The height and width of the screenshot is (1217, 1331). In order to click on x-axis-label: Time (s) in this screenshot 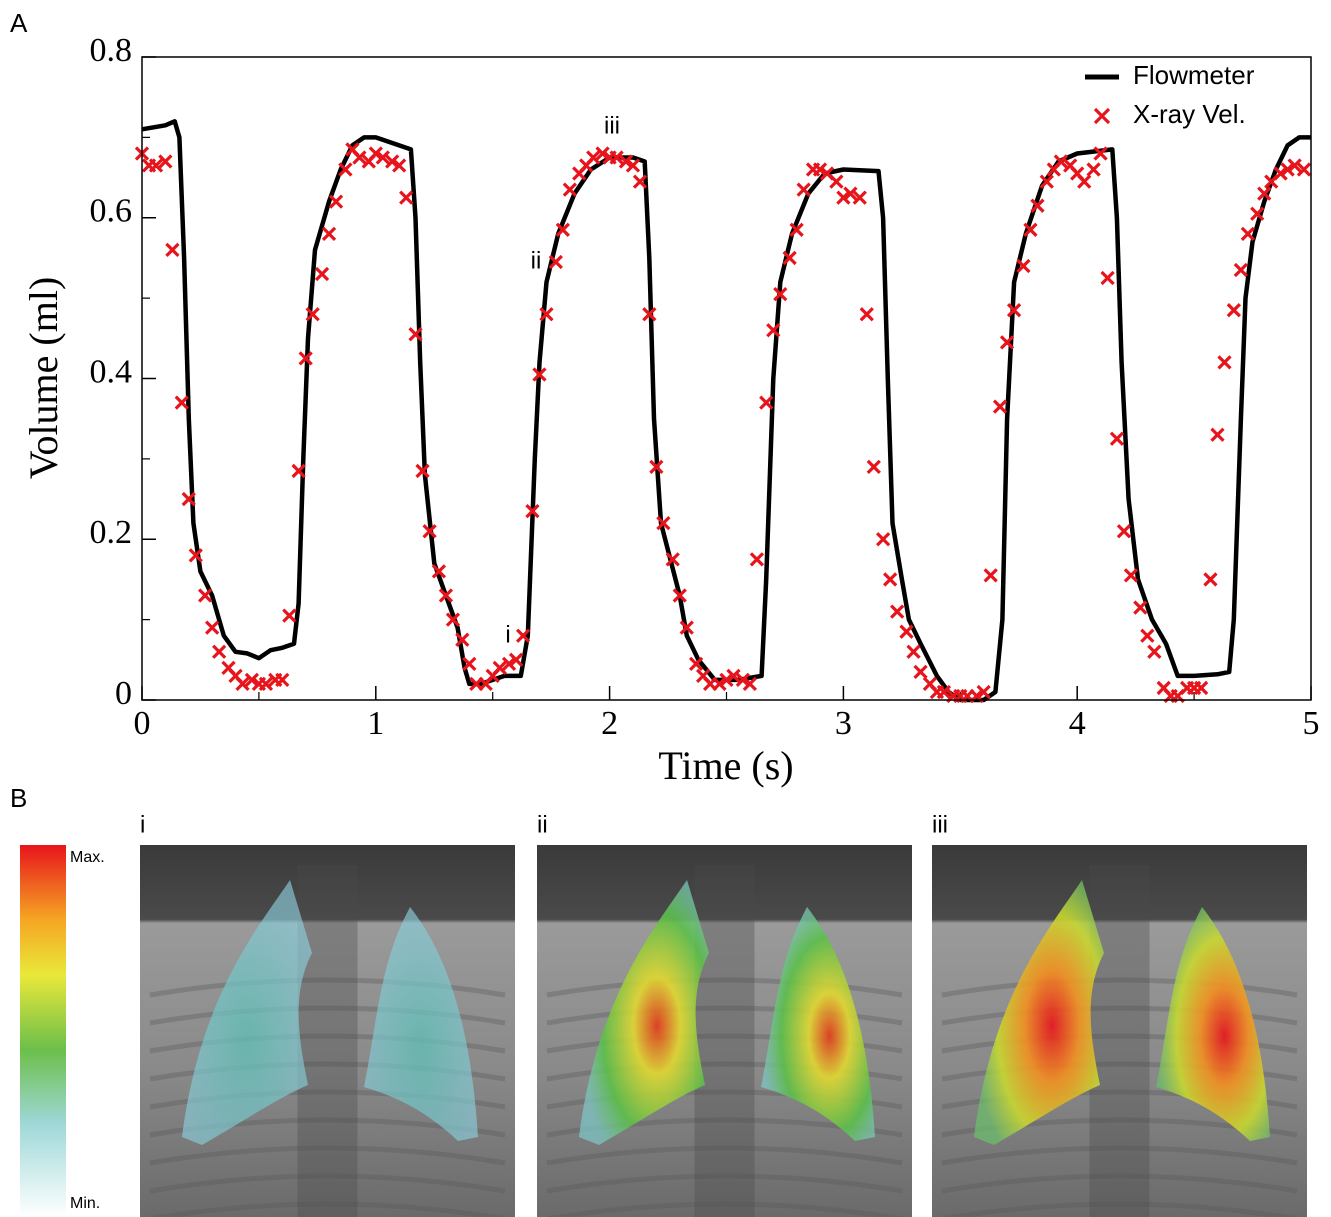, I will do `click(725, 765)`.